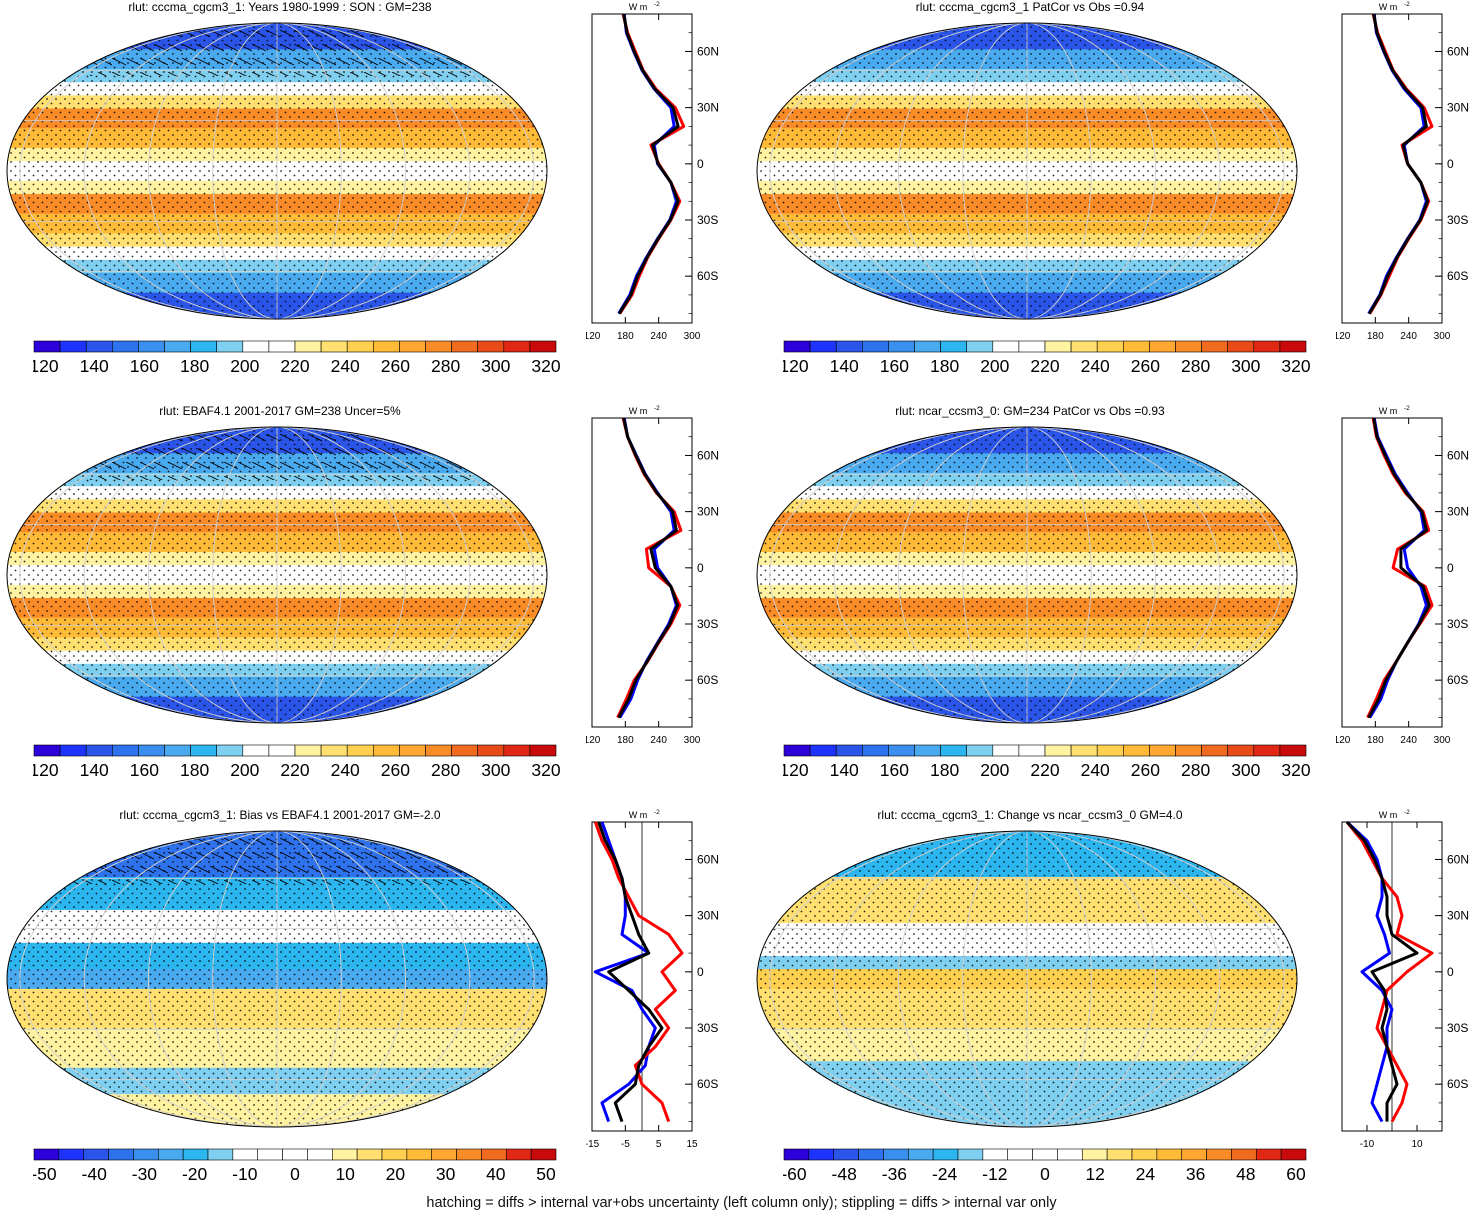 The width and height of the screenshot is (1483, 1215). I want to click on colorbar-tick-label: 320, so click(545, 770).